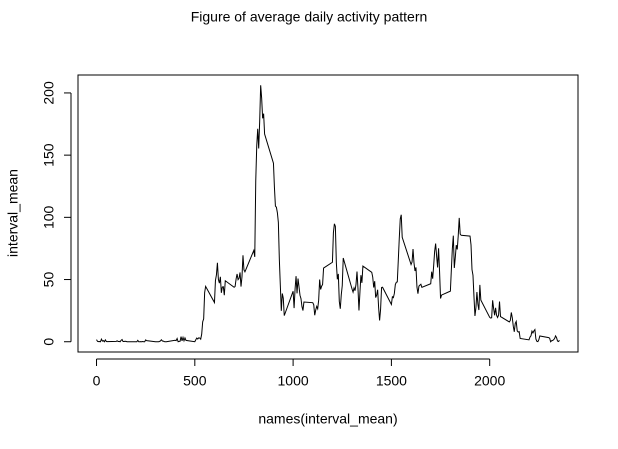 Image resolution: width=618 pixels, height=449 pixels. Describe the element at coordinates (195, 381) in the screenshot. I see `x-tick-label: 500` at that location.